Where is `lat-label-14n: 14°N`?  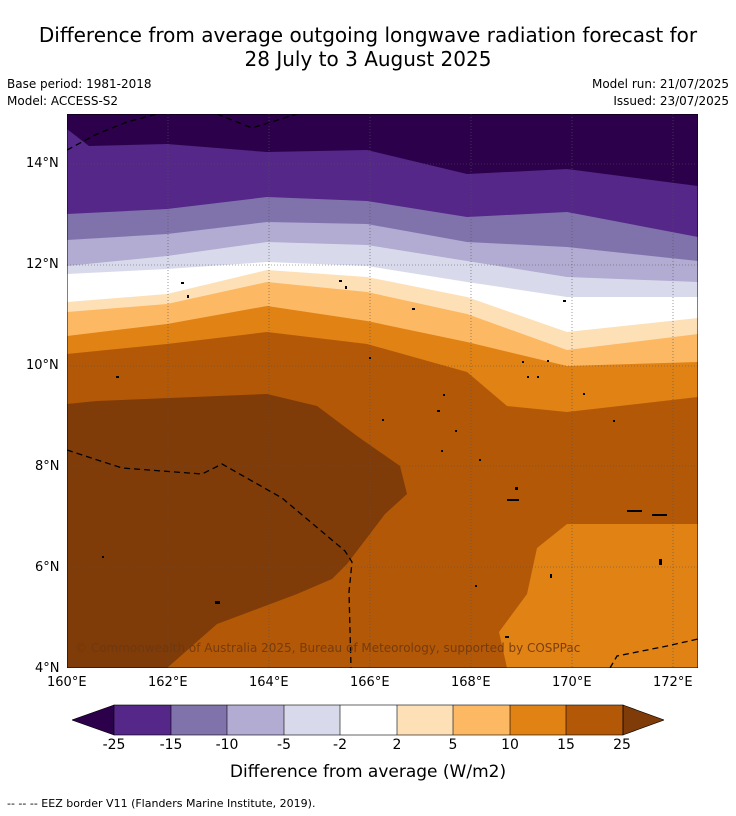 lat-label-14n: 14°N is located at coordinates (42, 163).